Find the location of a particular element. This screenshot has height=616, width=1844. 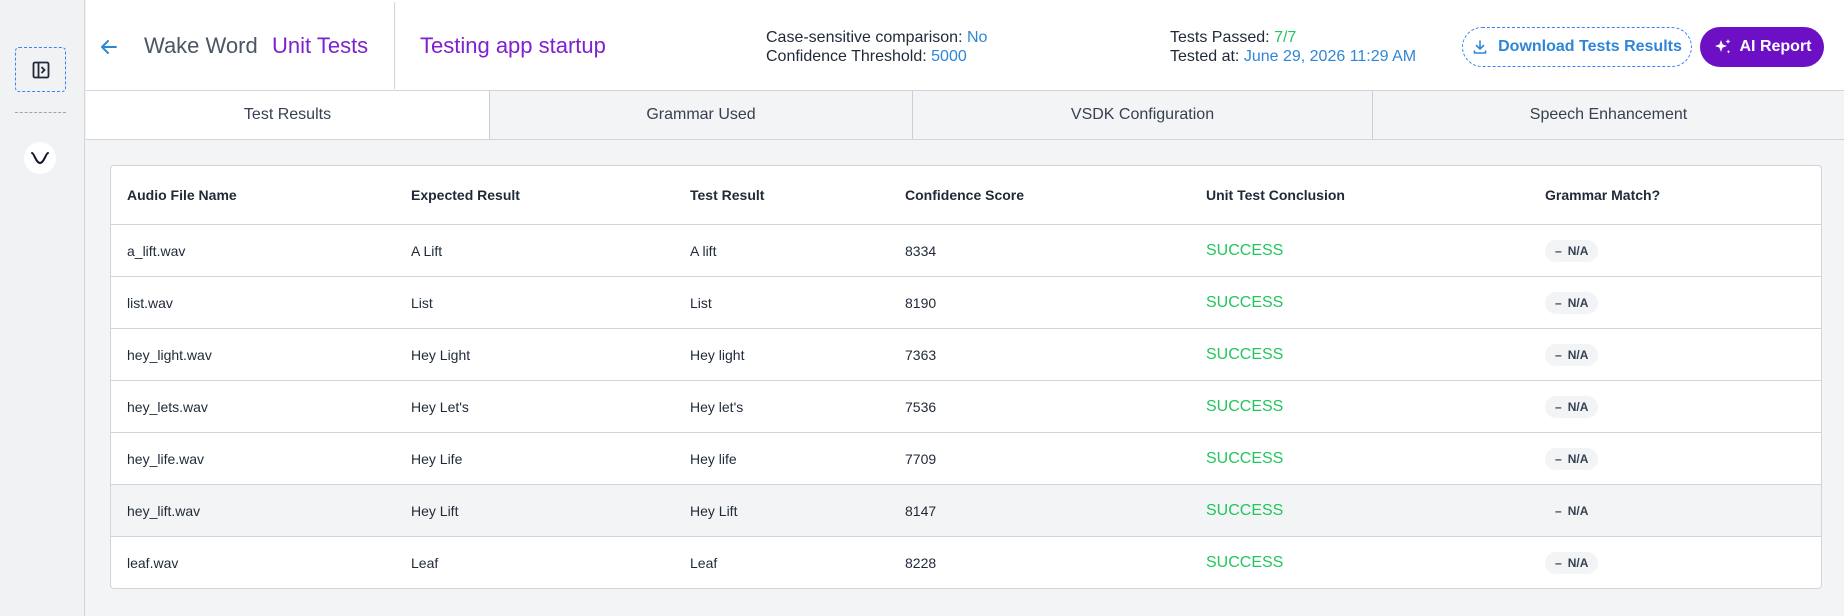

table-row: leaf.wav Leaf Leaf 8228 SUCCESS – N/A is located at coordinates (966, 562).